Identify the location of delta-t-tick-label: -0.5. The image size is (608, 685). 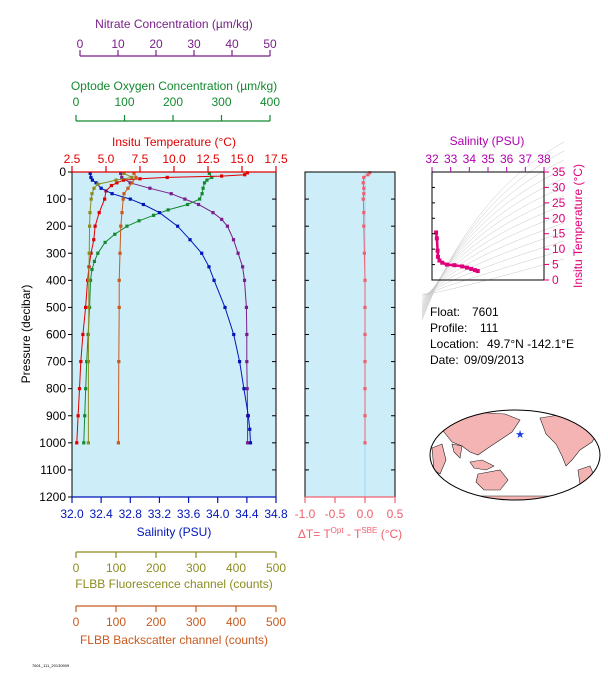
(335, 514).